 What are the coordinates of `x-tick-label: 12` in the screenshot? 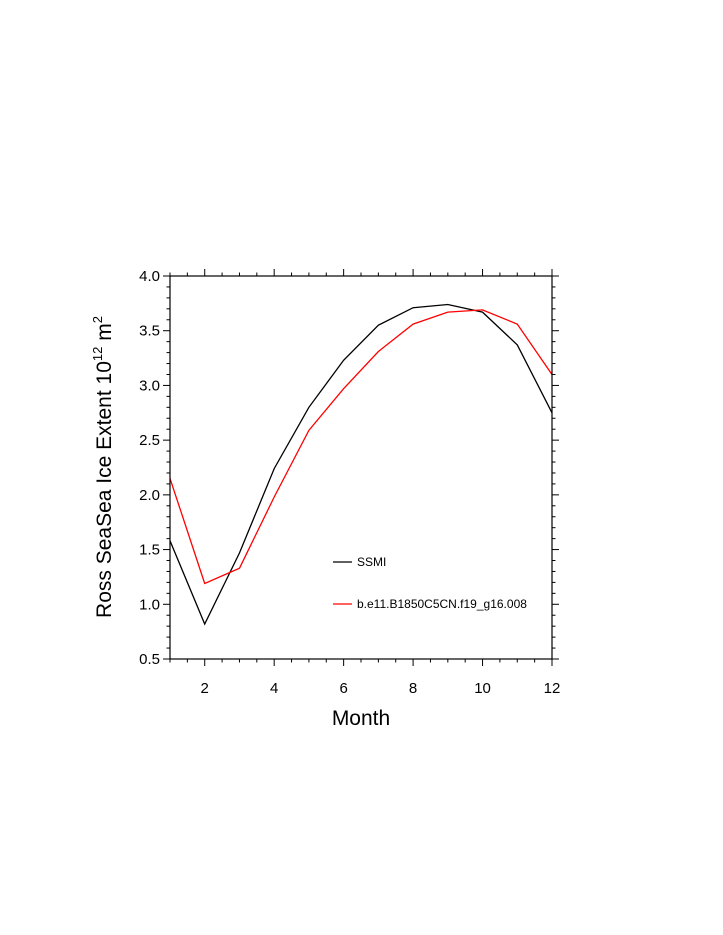 It's located at (552, 688).